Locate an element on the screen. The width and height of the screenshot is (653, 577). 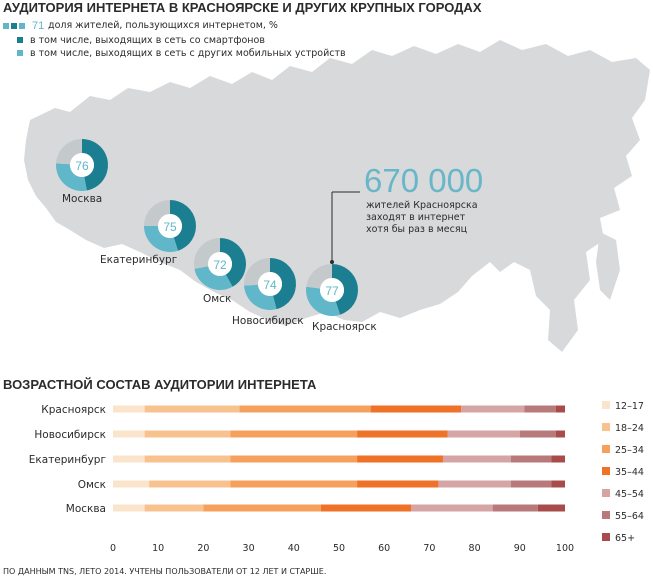
headline-number: 670 000 is located at coordinates (423, 180).